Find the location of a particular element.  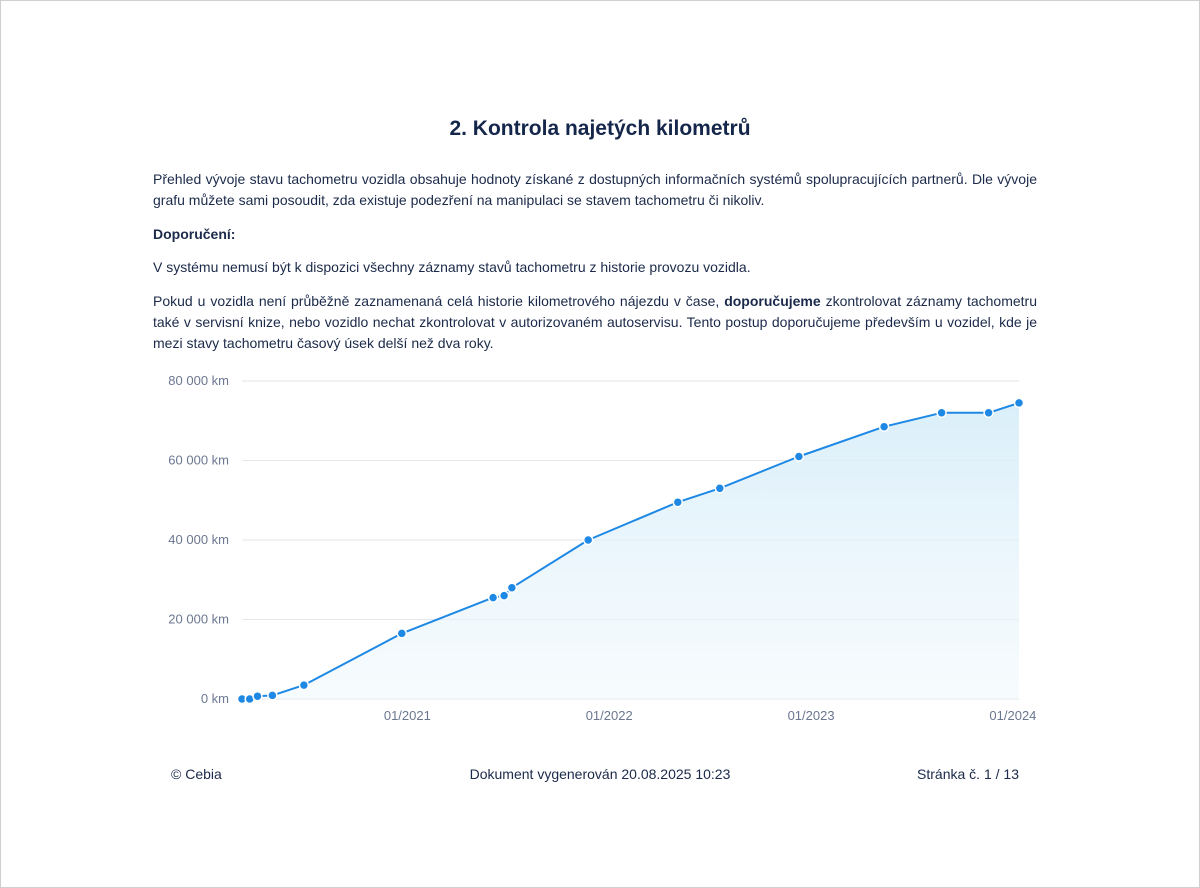

advice-emphasis: doporučujeme is located at coordinates (772, 301).